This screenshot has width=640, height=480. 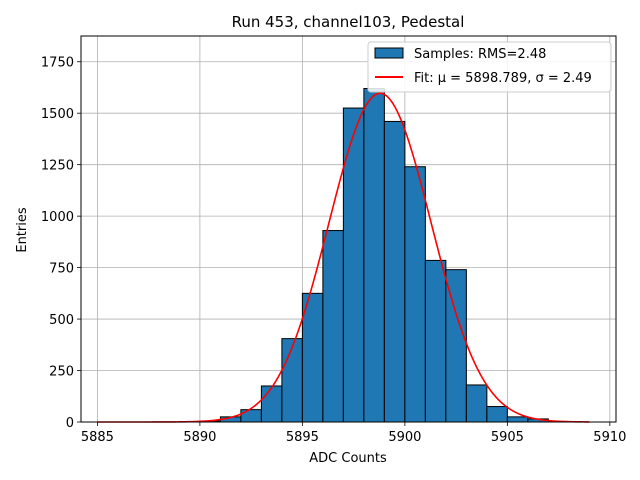 What do you see at coordinates (61, 269) in the screenshot?
I see `y-tick-label: 750` at bounding box center [61, 269].